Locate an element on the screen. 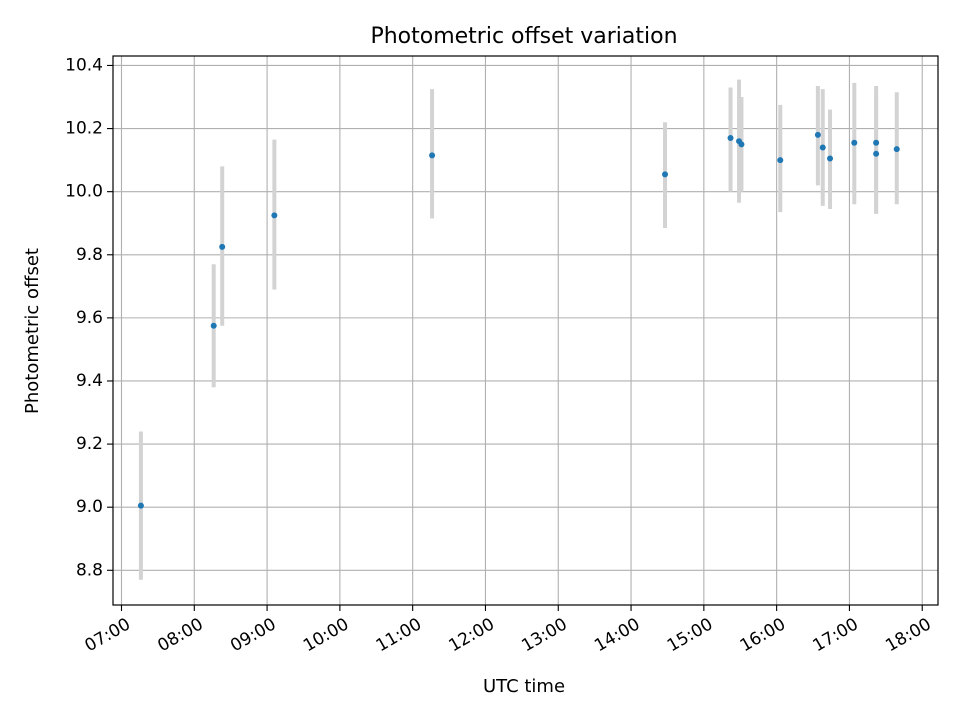 The width and height of the screenshot is (960, 720). y-tick-label: 9.6 is located at coordinates (89, 318).